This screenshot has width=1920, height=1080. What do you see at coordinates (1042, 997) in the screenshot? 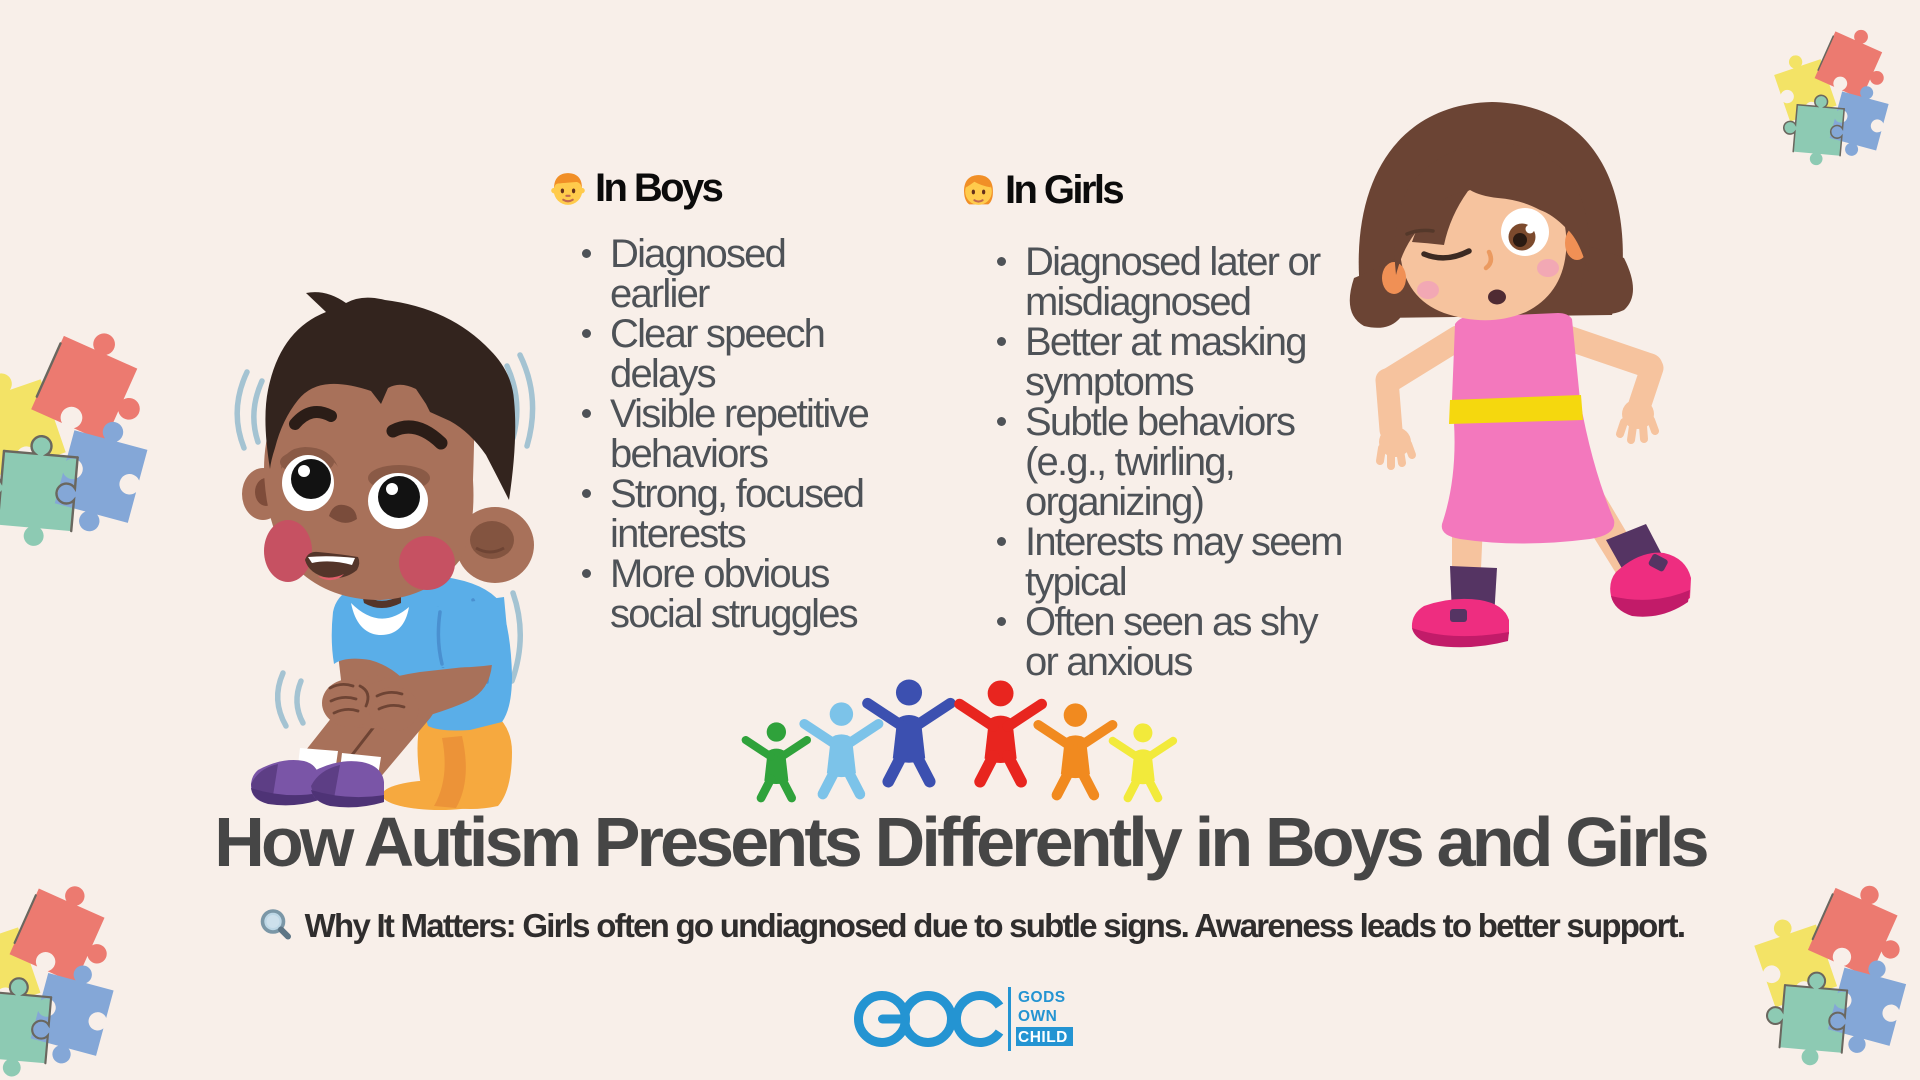
I see `svg-text: GODS` at bounding box center [1042, 997].